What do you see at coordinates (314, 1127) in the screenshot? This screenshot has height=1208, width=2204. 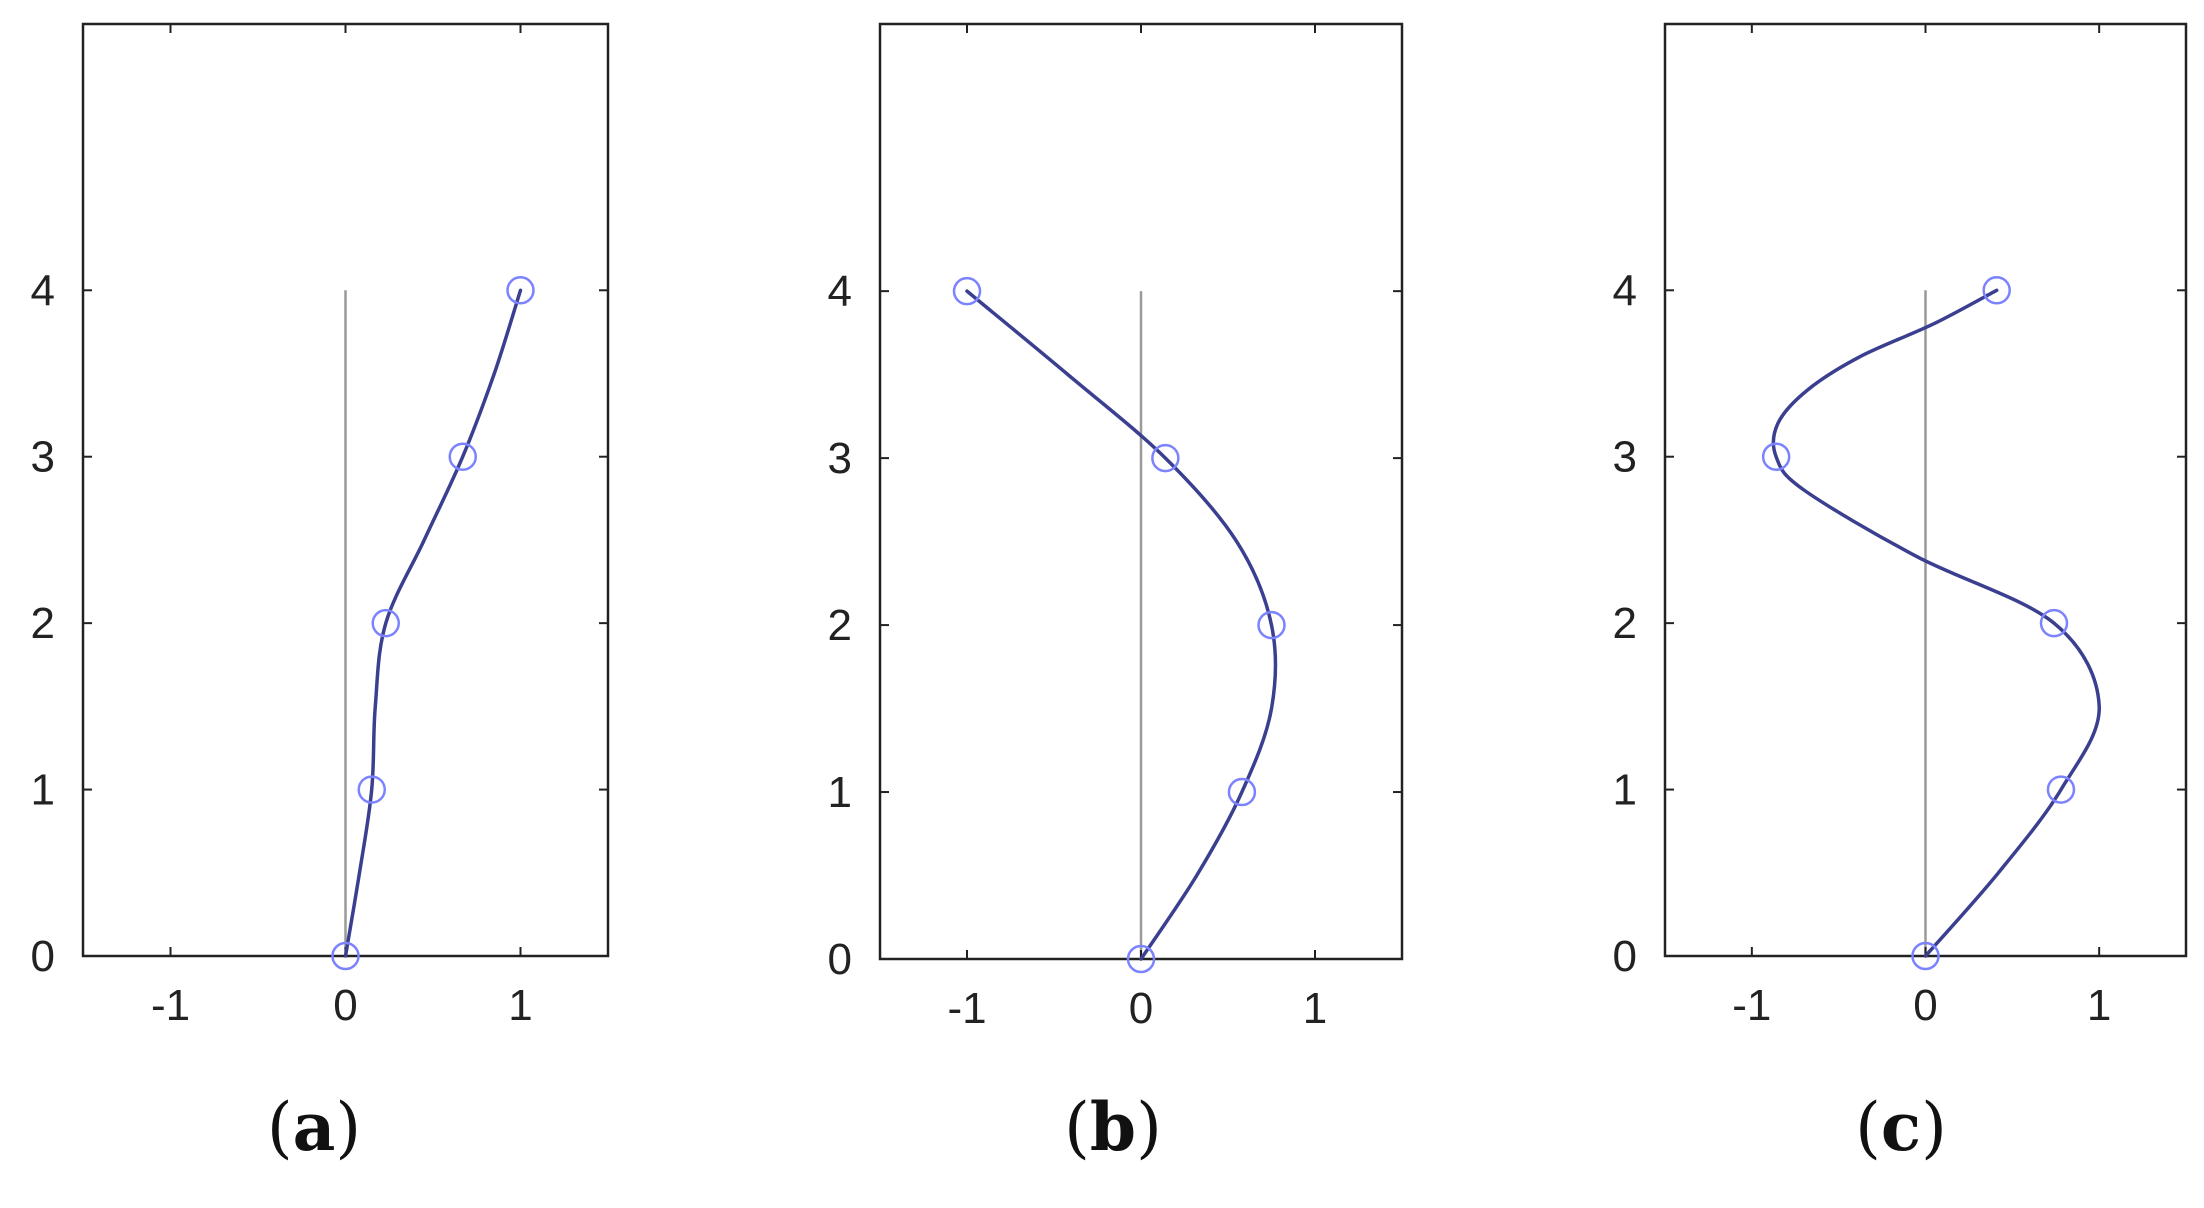 I see `panel-label-a: (a)` at bounding box center [314, 1127].